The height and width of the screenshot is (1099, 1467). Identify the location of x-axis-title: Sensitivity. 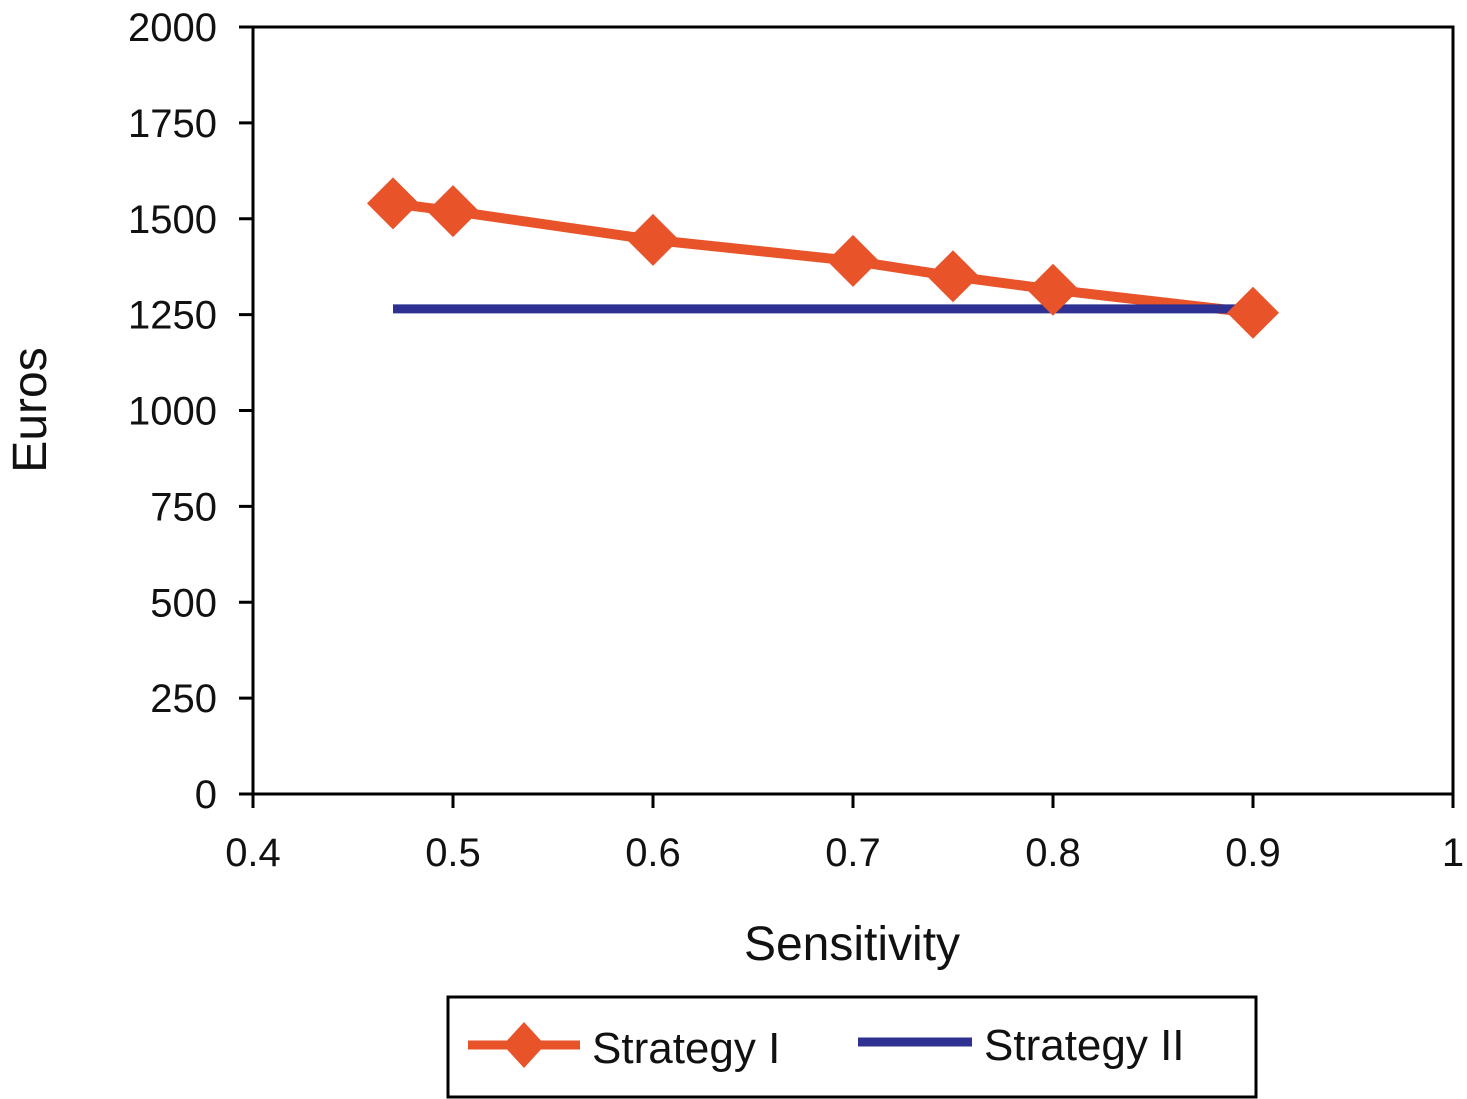
(852, 944).